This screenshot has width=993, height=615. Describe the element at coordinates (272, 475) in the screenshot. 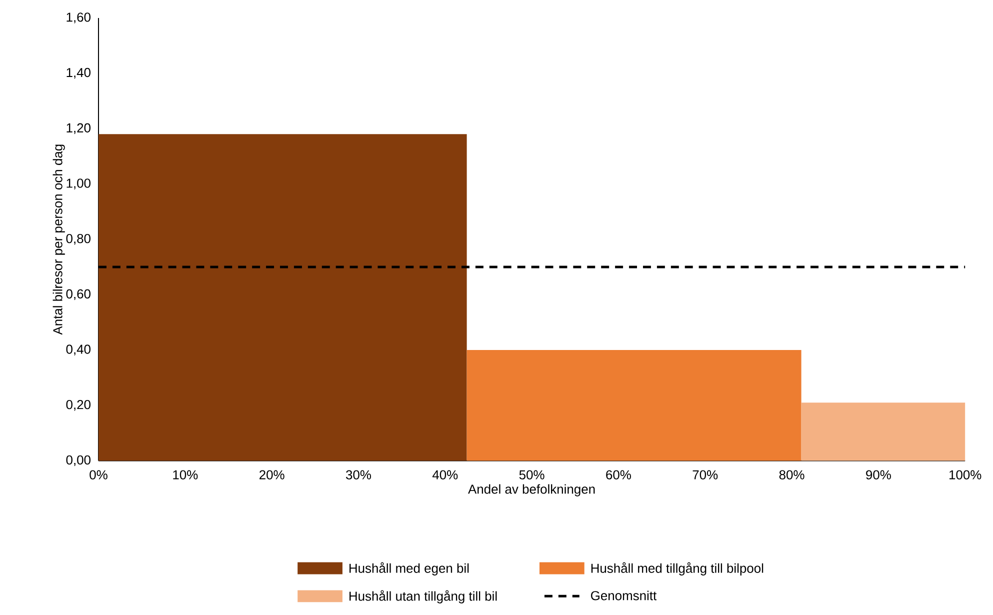

I see `x-tick-label: 20%` at that location.